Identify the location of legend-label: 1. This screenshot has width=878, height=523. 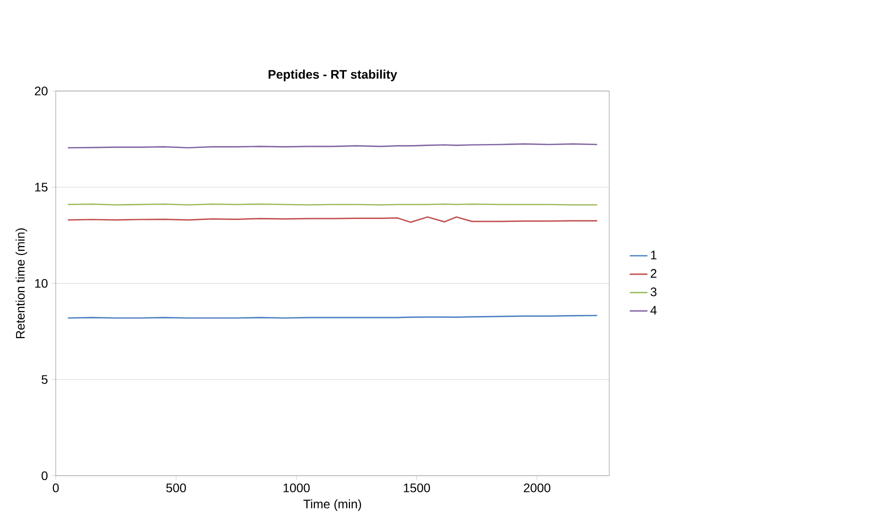
(653, 255).